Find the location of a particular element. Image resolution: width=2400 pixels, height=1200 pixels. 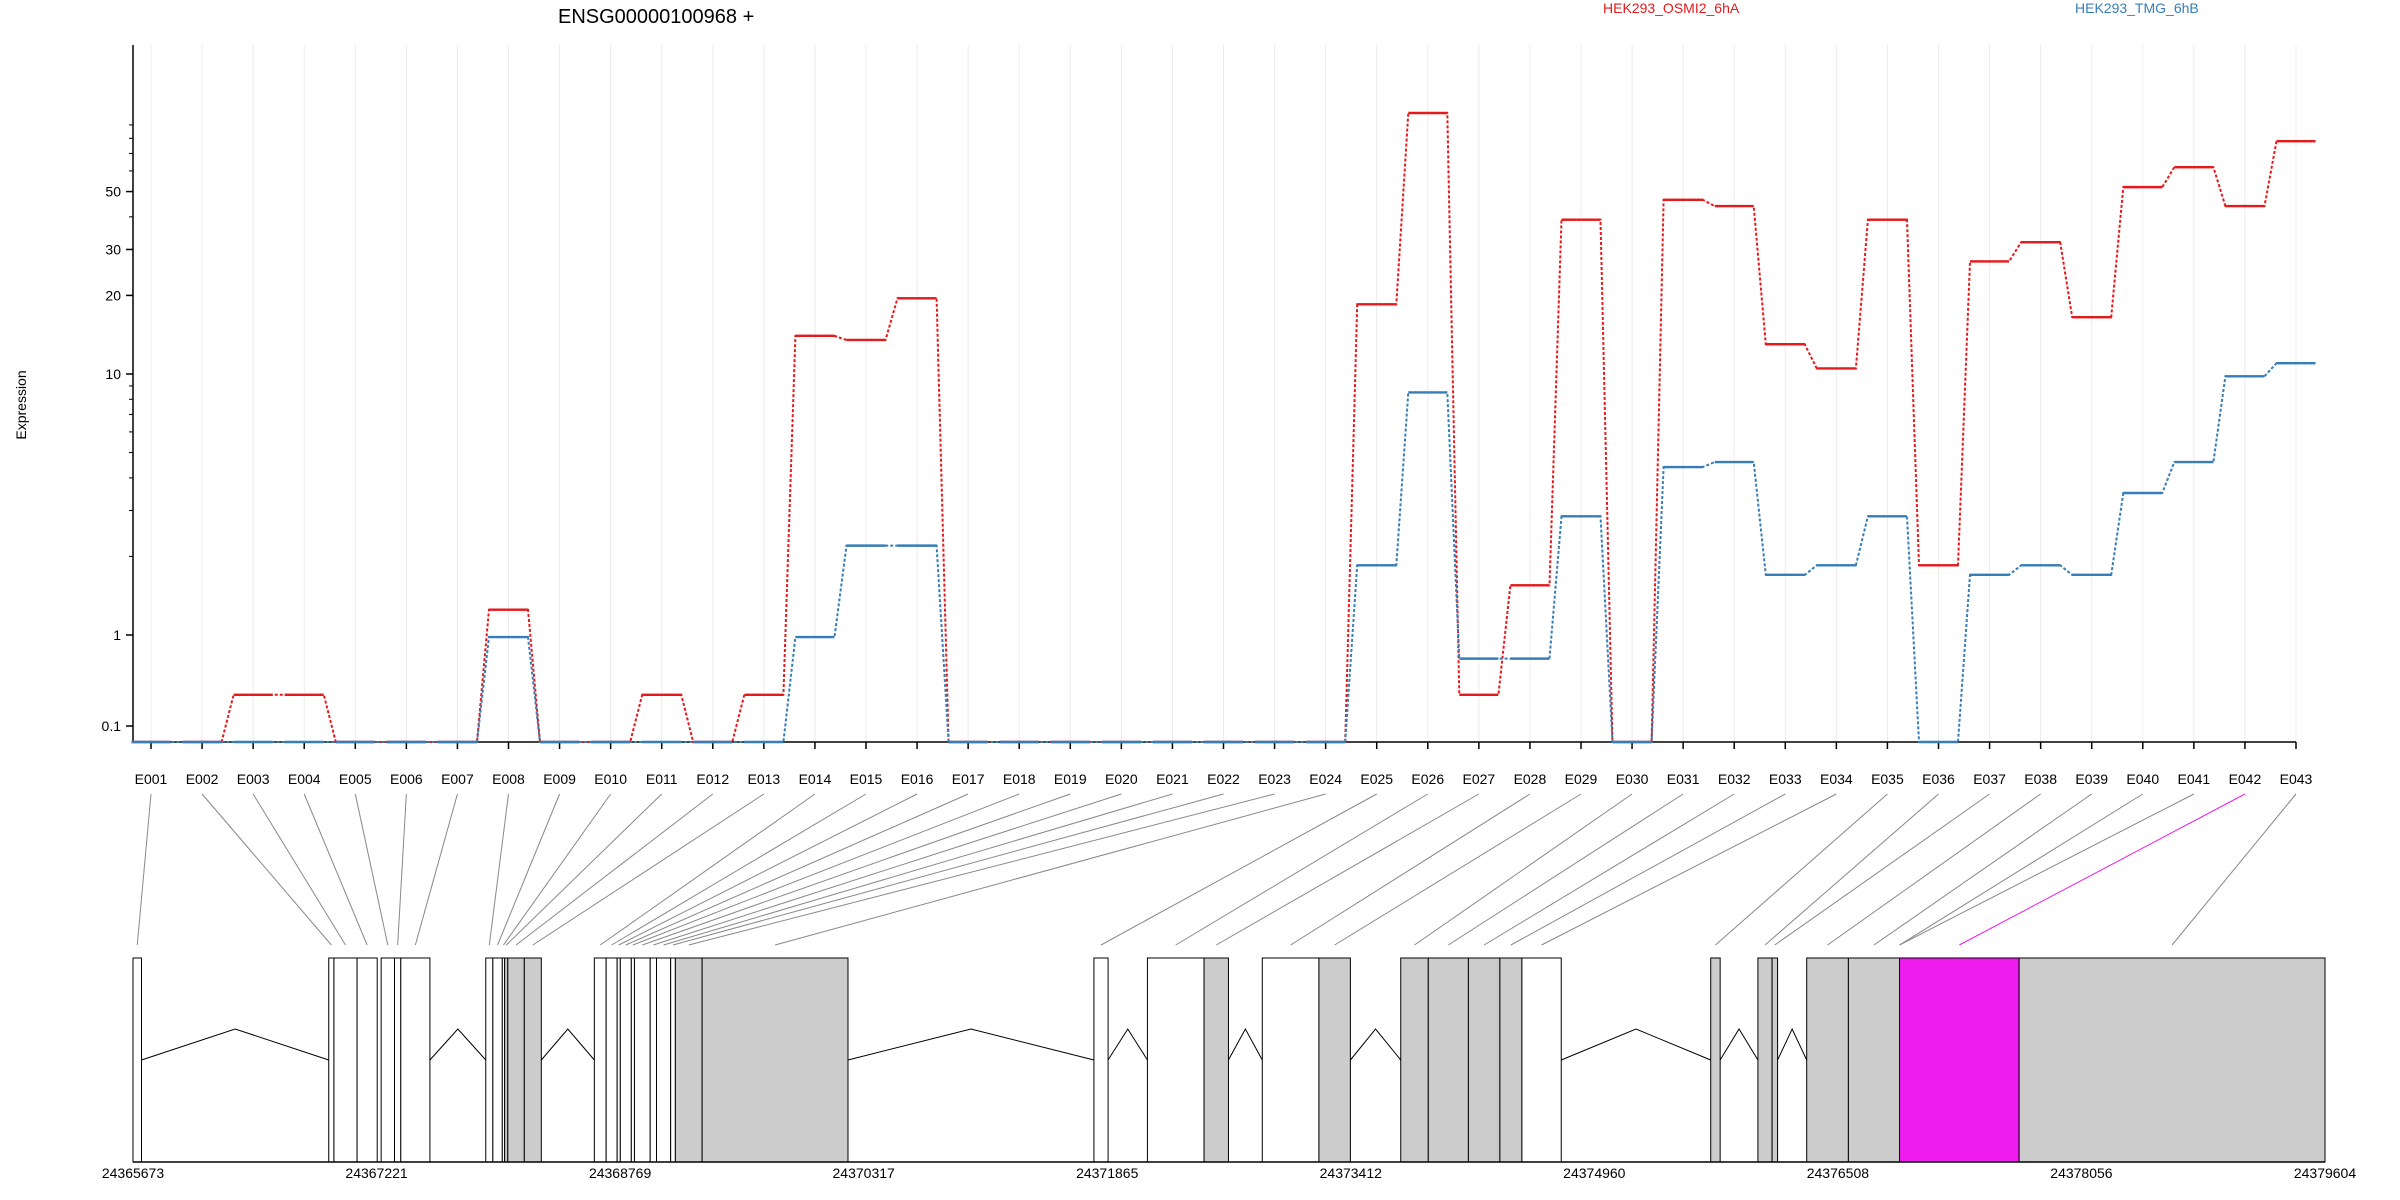

exon-box-e025 is located at coordinates (1101, 1060).